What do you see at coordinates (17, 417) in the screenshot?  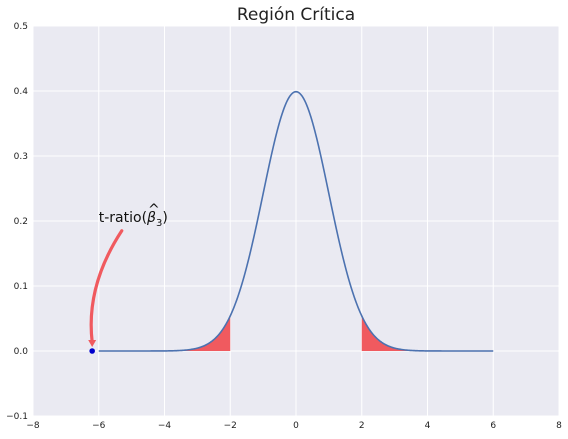 I see `y-tick-label: −0.1` at bounding box center [17, 417].